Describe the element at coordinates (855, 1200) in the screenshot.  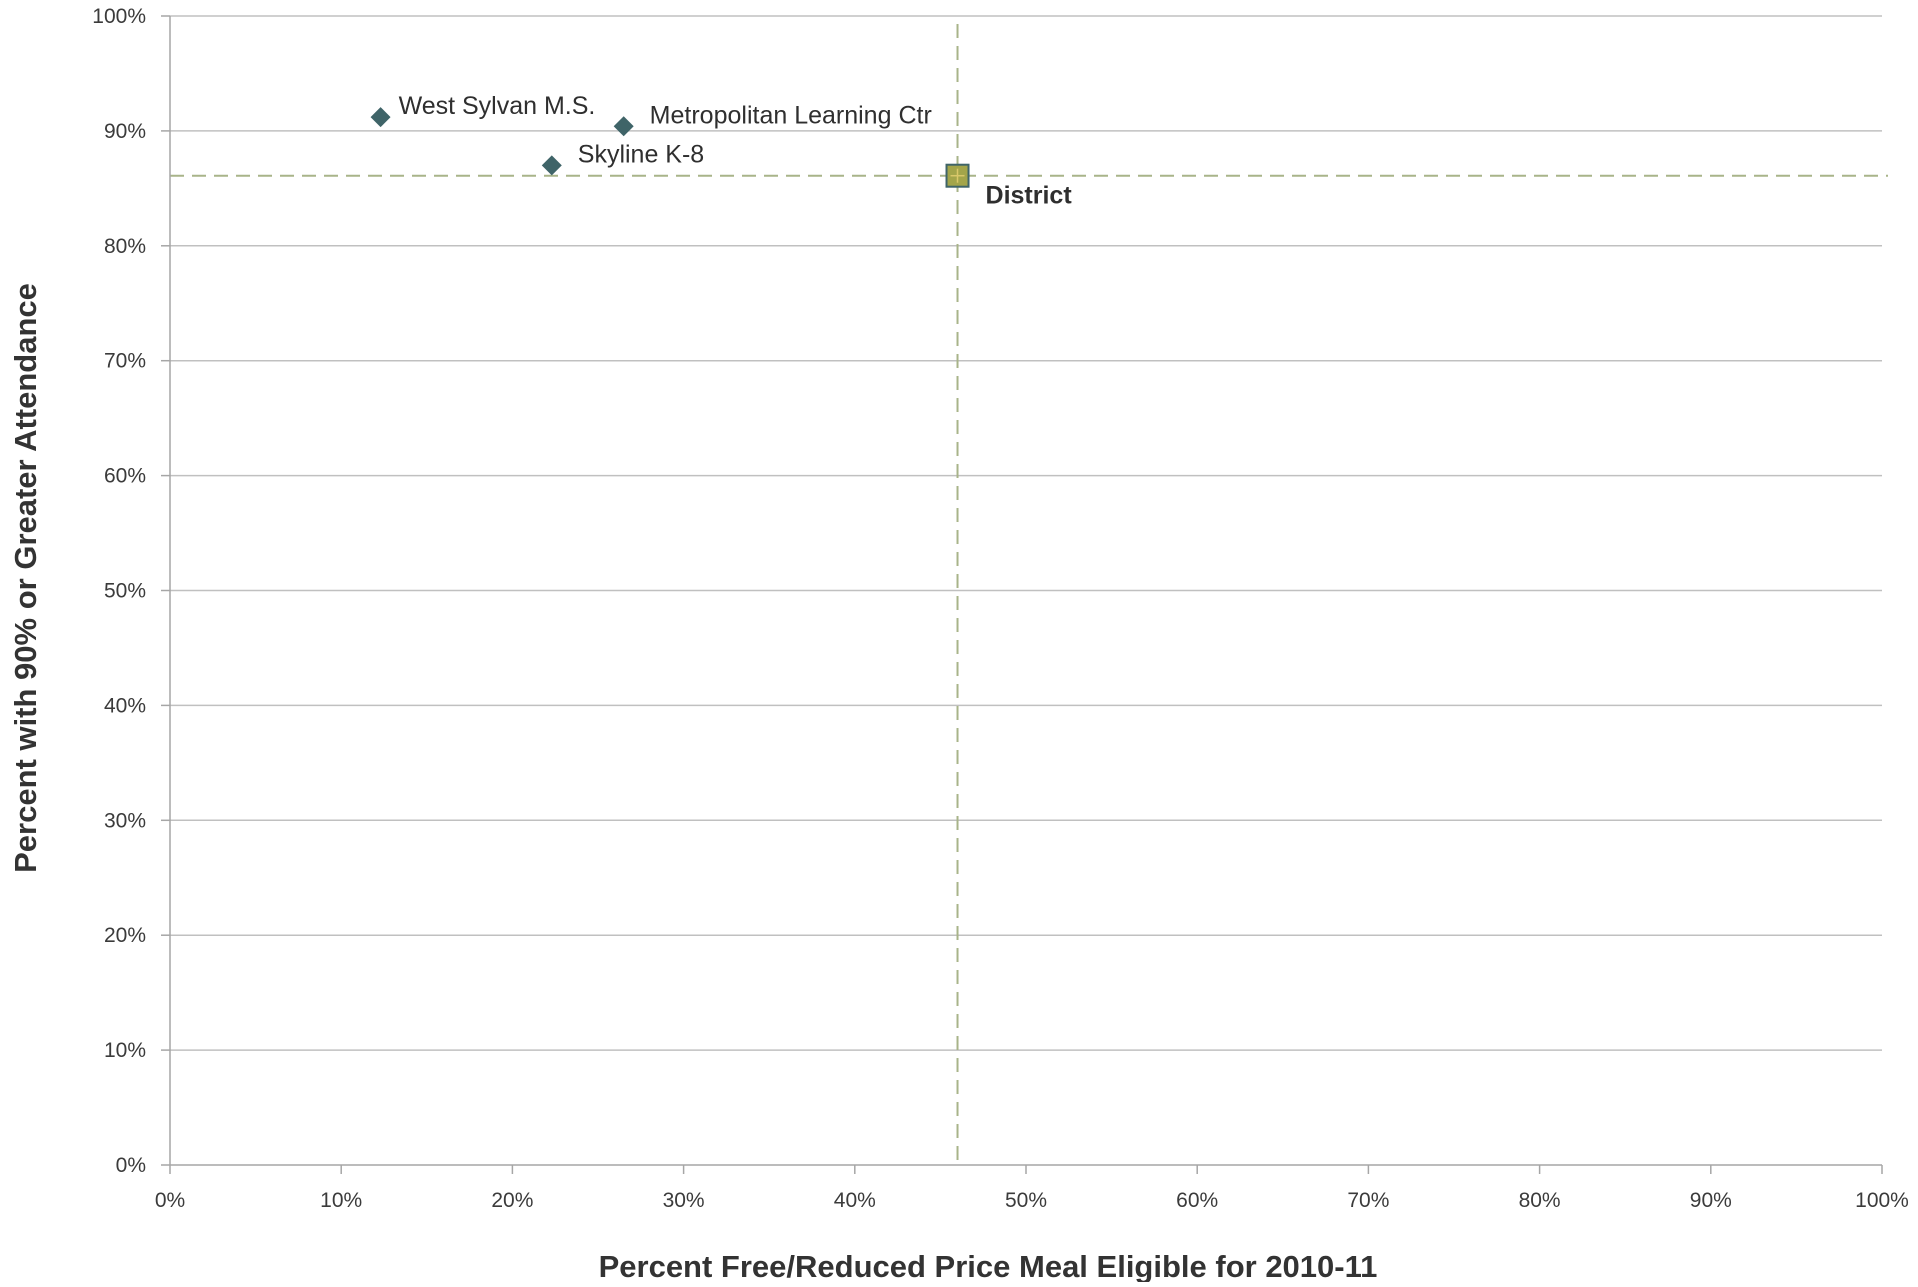
I see `x-tick-label: 40%` at that location.